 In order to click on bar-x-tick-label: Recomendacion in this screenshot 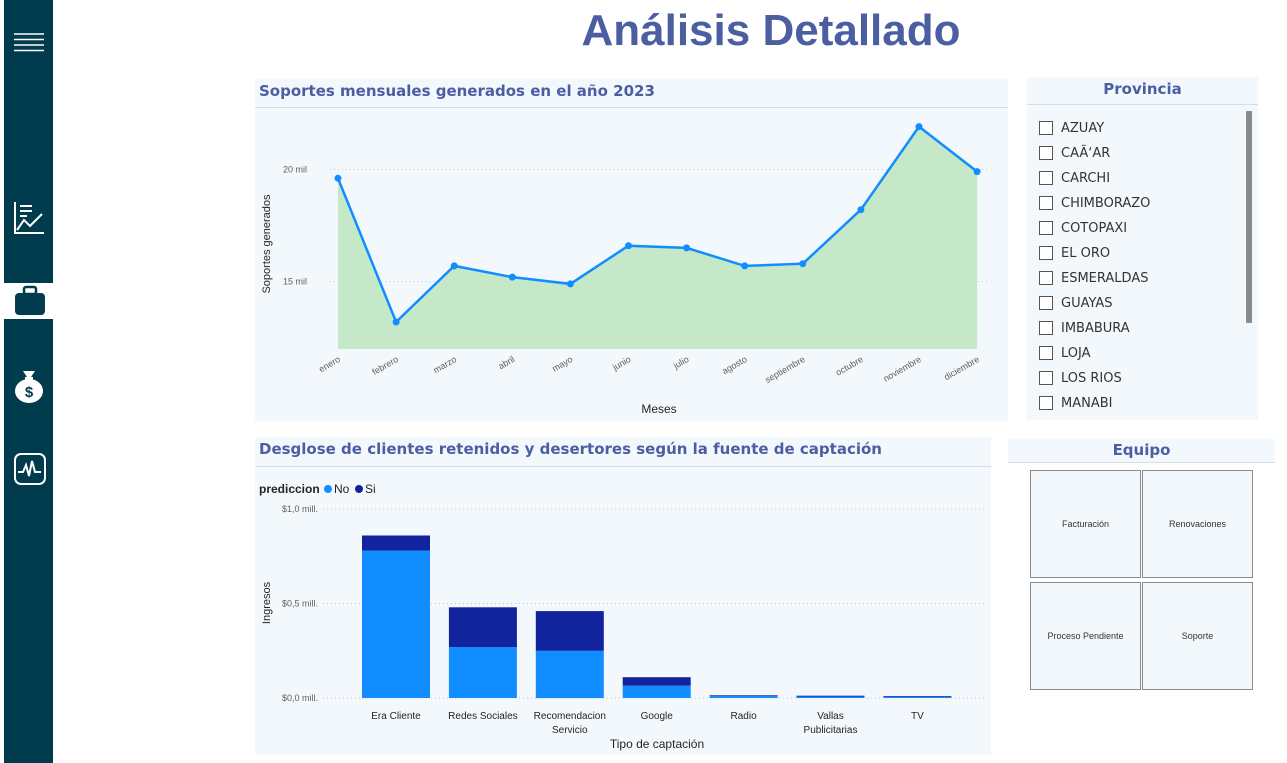, I will do `click(570, 716)`.